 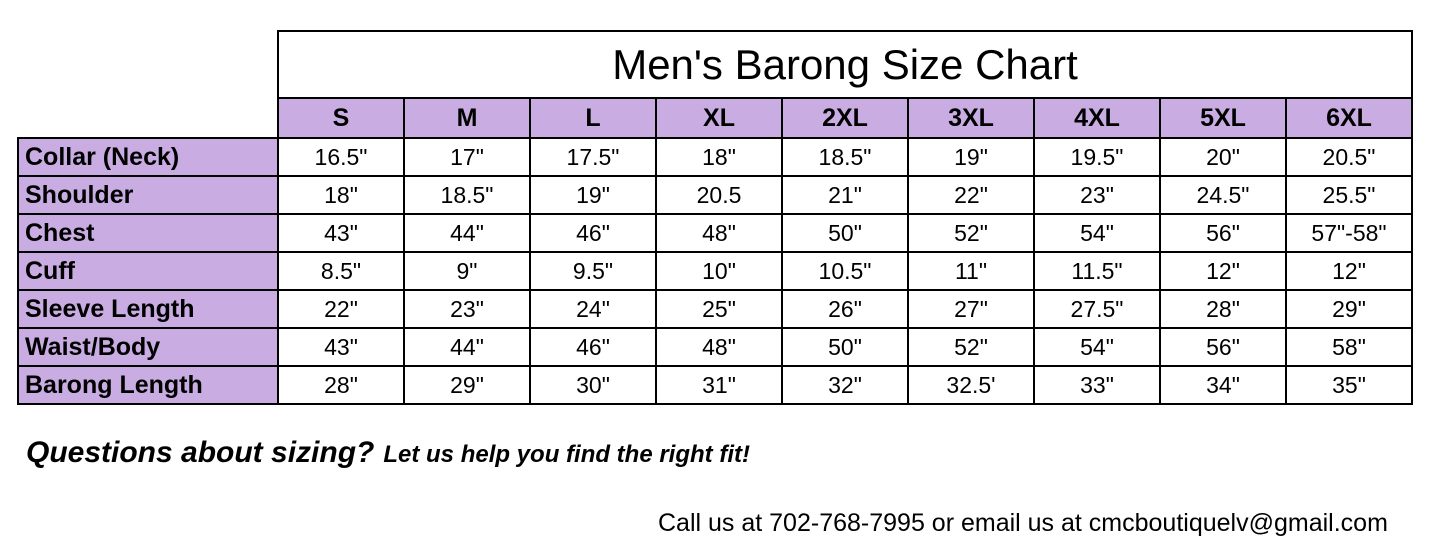 What do you see at coordinates (148, 195) in the screenshot?
I see `row-label: Shoulder` at bounding box center [148, 195].